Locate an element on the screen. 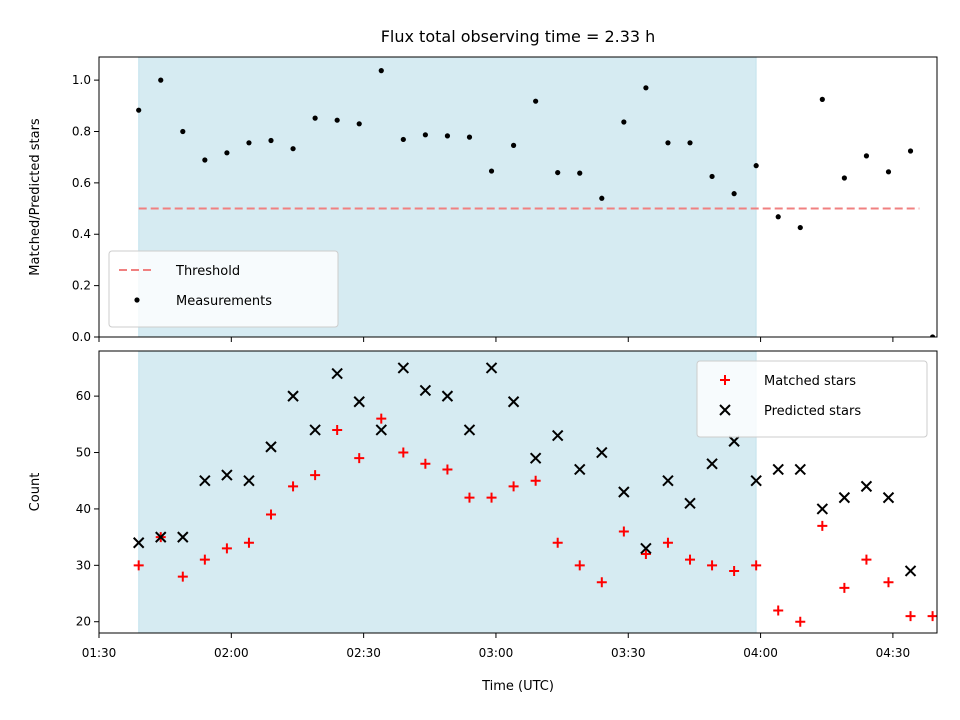 The image size is (960, 720). x-tick-label: 01:30 is located at coordinates (99, 653).